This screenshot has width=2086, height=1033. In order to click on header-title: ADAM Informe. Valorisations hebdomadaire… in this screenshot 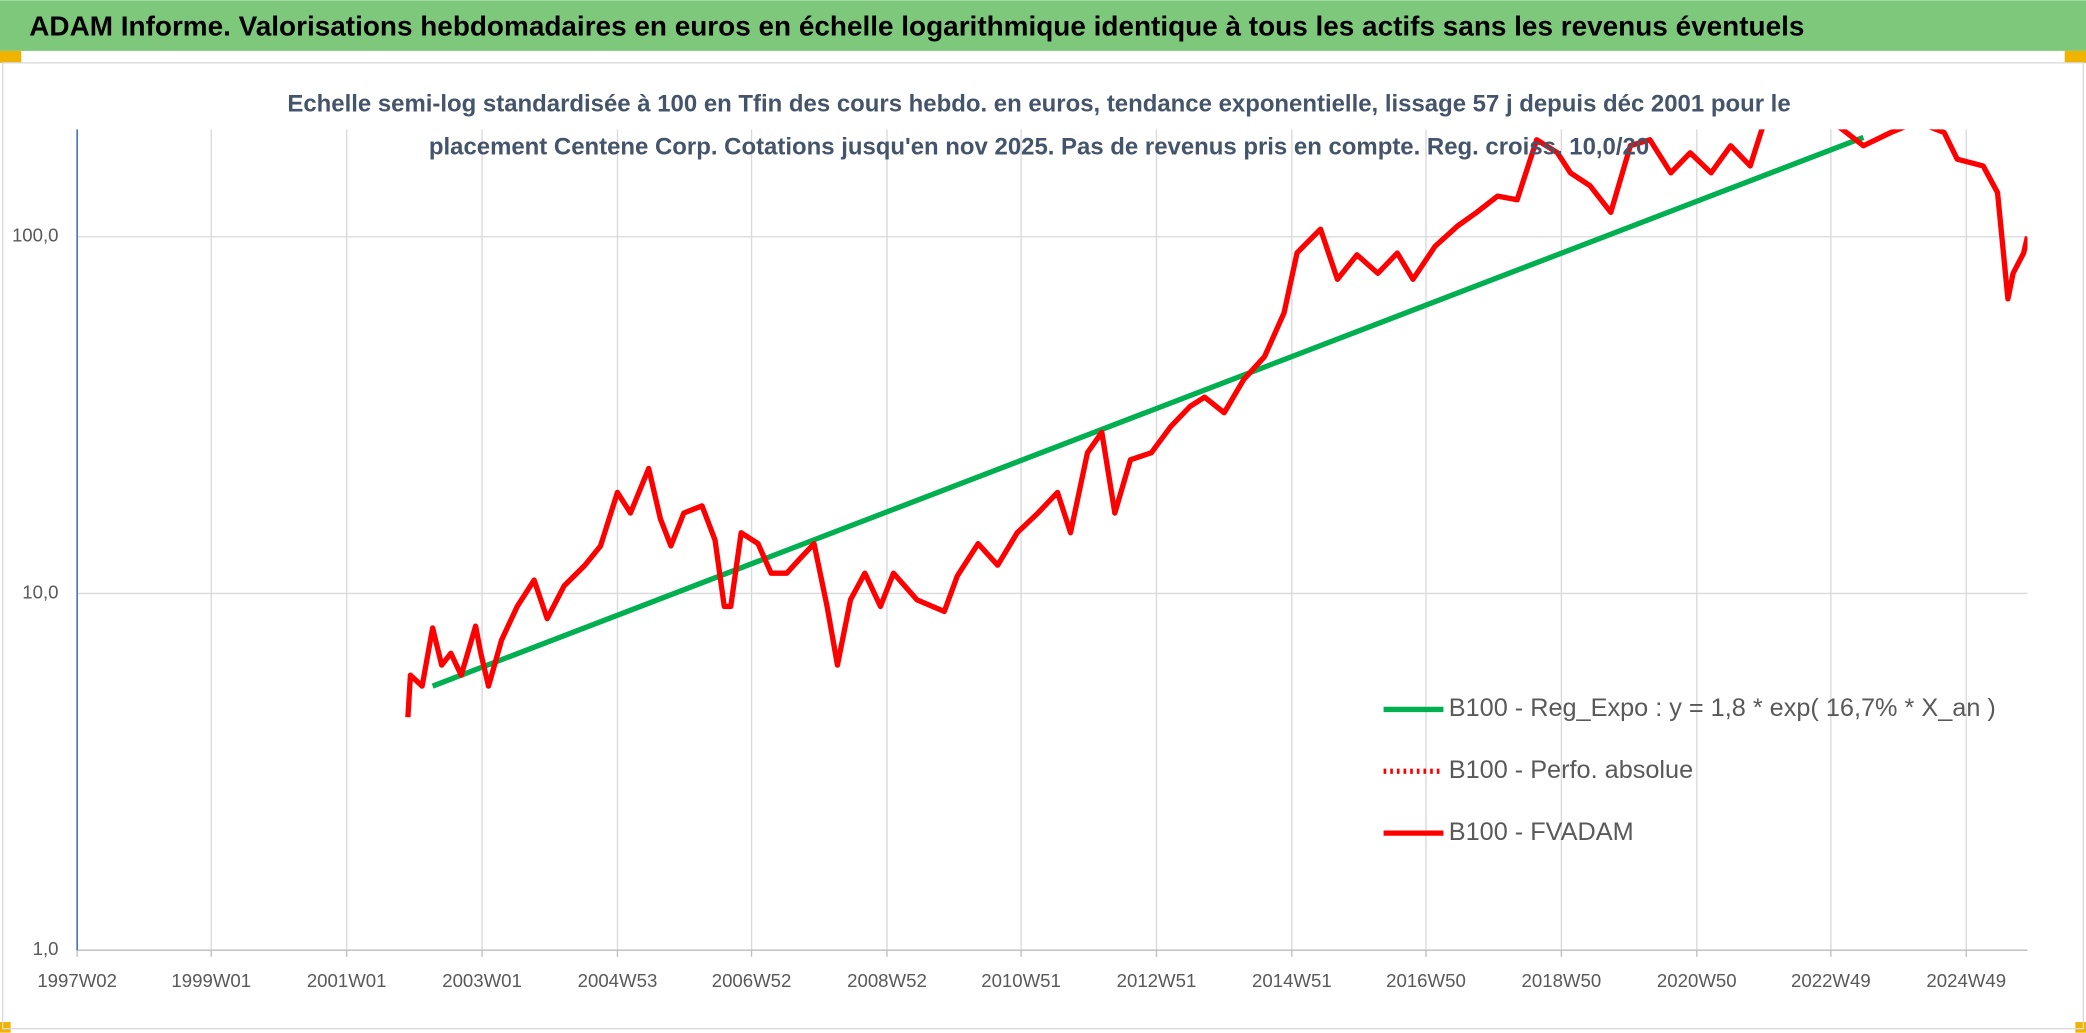, I will do `click(916, 26)`.